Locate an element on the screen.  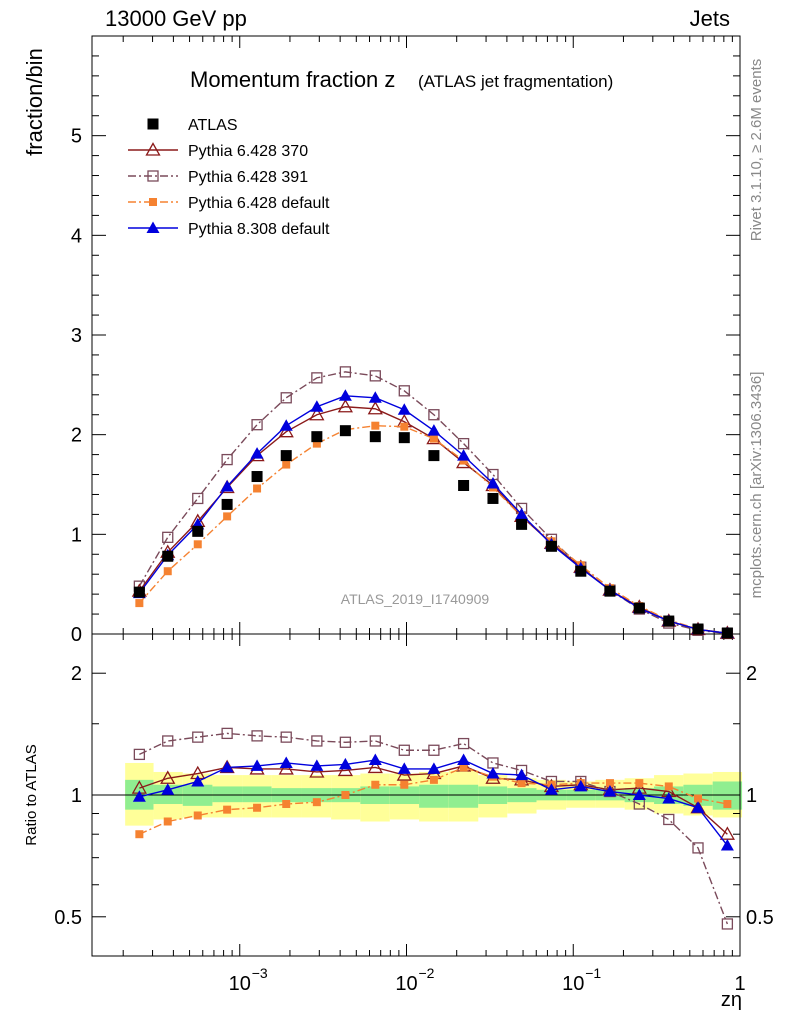
x-axis-label: zη is located at coordinates (731, 1000).